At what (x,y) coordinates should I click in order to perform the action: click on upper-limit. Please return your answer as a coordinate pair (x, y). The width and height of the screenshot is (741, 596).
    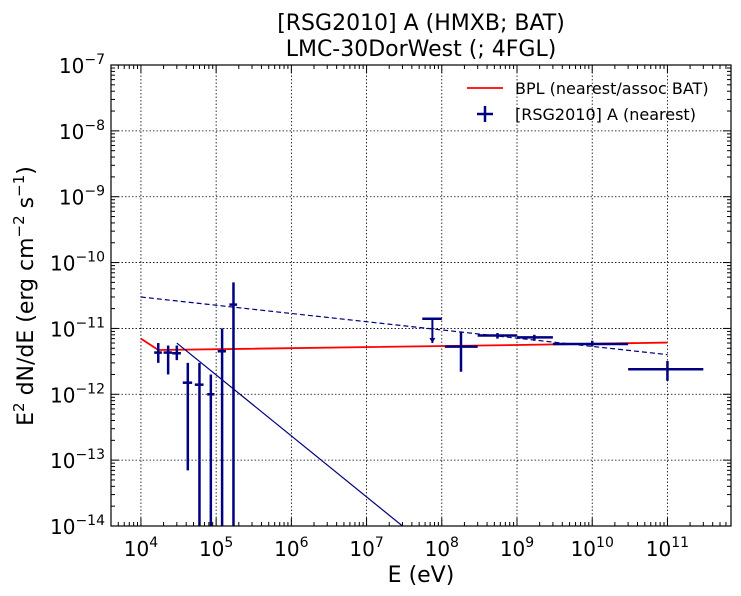
    Looking at the image, I should click on (432, 330).